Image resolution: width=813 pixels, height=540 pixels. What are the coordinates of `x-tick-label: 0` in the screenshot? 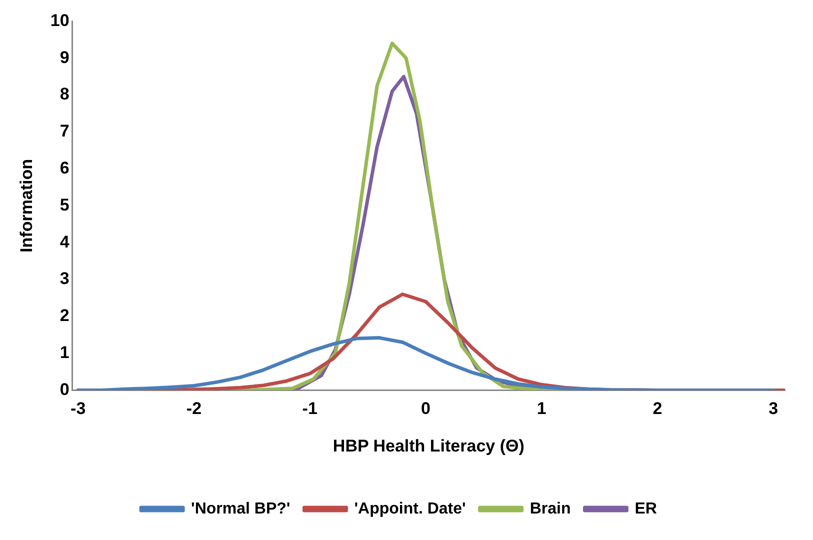 It's located at (425, 408).